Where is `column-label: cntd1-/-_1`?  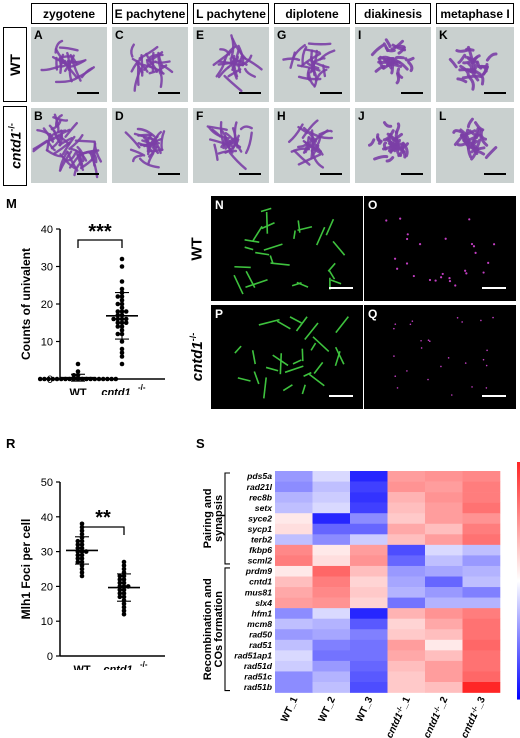
column-label: cntd1-/-_1 is located at coordinates (398, 716).